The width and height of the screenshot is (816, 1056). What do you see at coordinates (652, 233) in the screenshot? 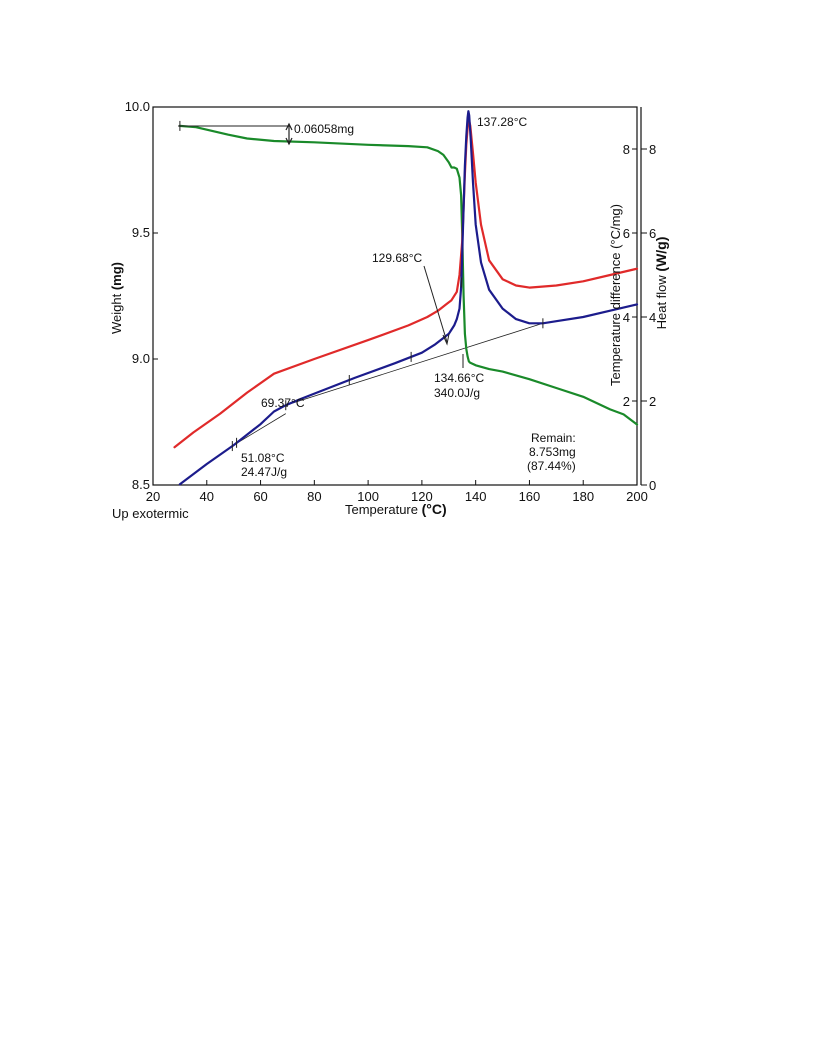
I see `y-right-outer-tick-label: 6` at bounding box center [652, 233].